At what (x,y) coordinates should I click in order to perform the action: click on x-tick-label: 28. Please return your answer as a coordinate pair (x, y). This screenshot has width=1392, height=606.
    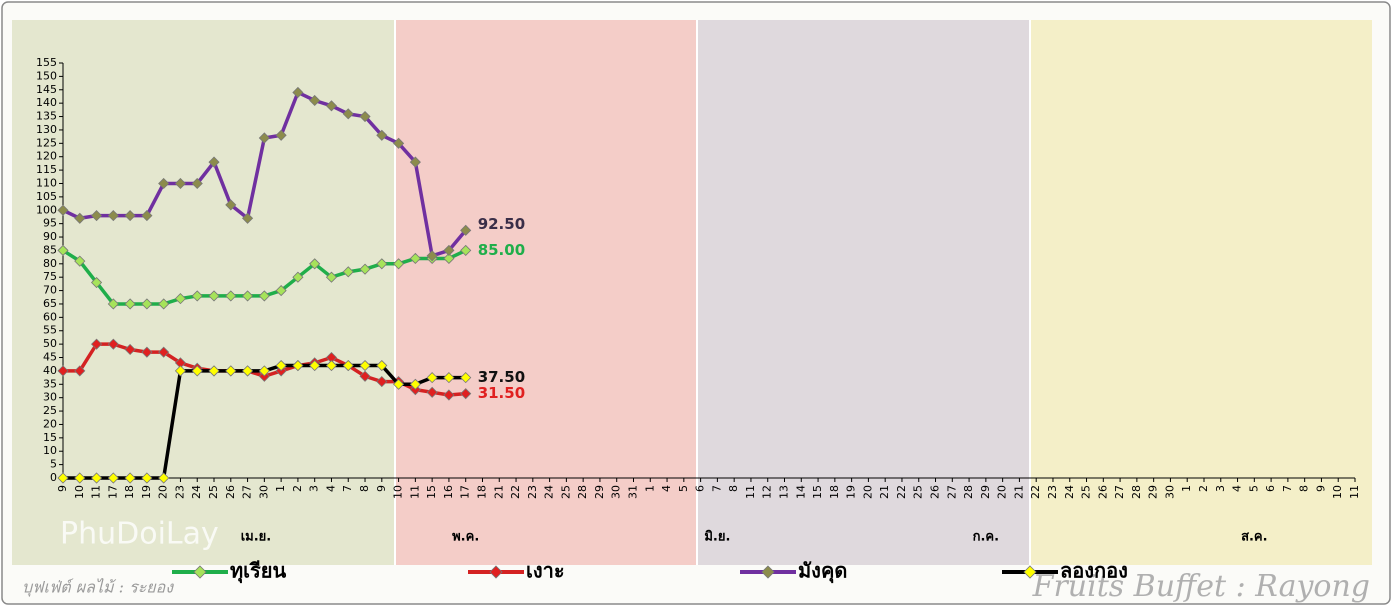
    Looking at the image, I should click on (1136, 492).